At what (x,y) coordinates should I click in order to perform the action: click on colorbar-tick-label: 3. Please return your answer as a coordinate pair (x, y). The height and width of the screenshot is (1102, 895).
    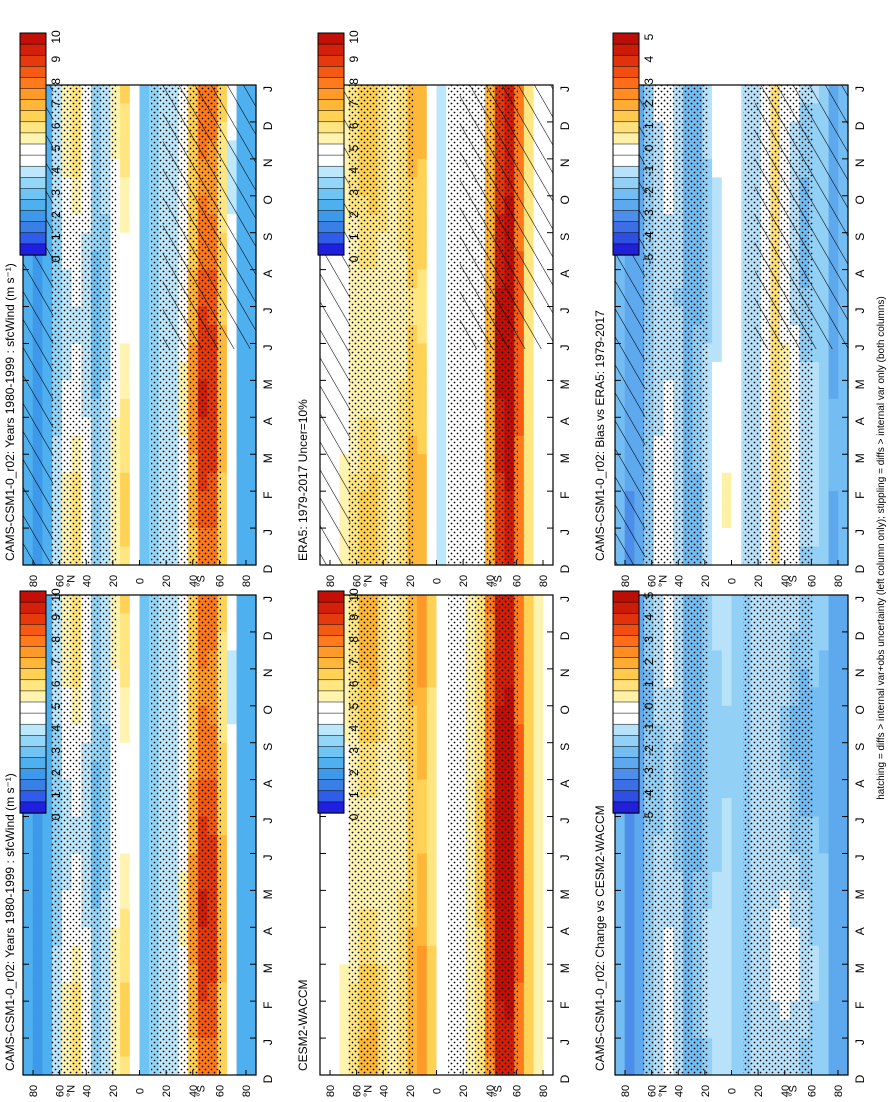
    Looking at the image, I should click on (649, 639).